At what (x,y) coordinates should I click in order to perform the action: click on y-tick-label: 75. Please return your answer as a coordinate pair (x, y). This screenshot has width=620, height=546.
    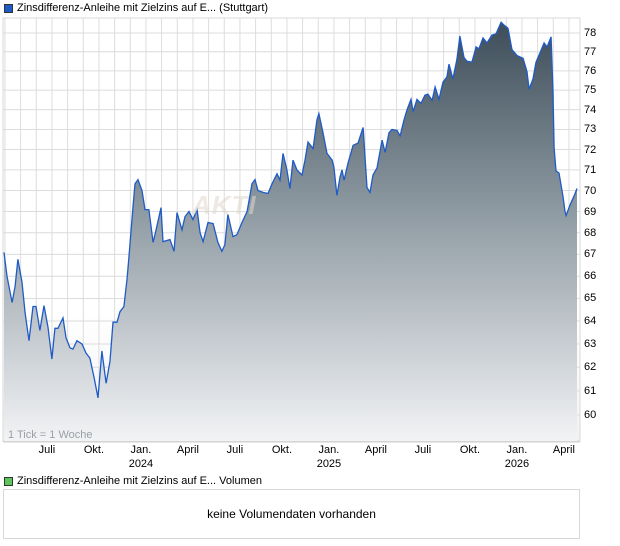
    Looking at the image, I should click on (590, 90).